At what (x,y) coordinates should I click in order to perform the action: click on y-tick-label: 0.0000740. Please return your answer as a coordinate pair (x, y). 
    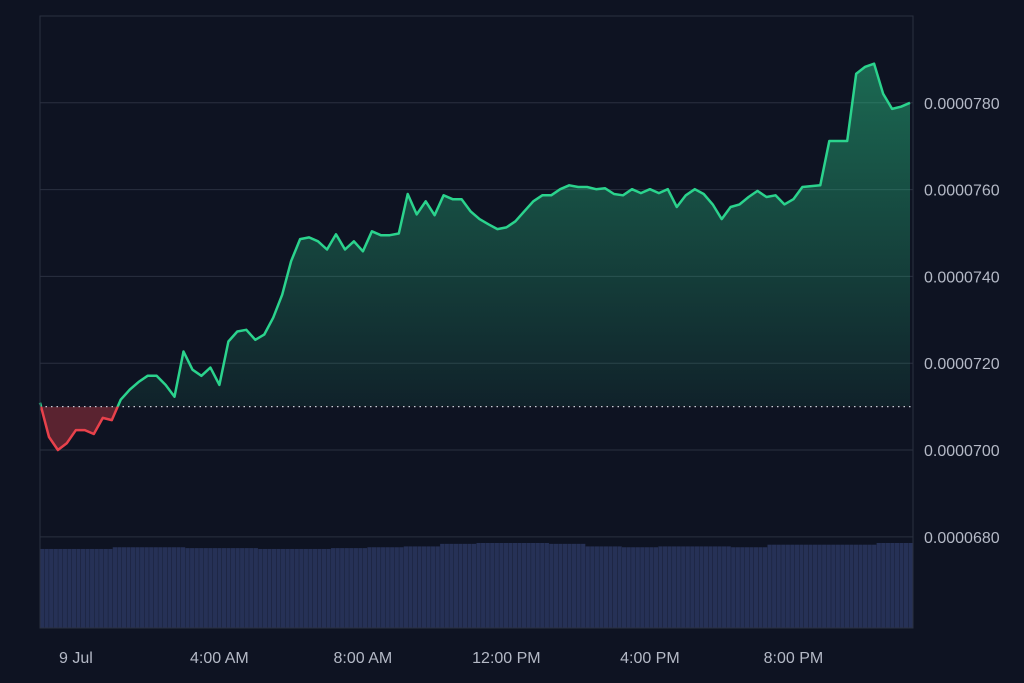
    Looking at the image, I should click on (962, 277).